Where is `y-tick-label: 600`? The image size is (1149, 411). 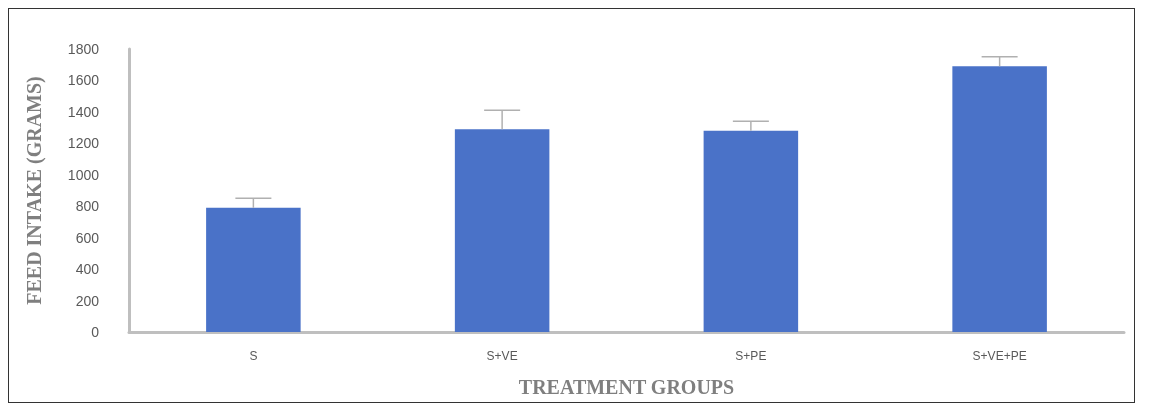
y-tick-label: 600 is located at coordinates (87, 237).